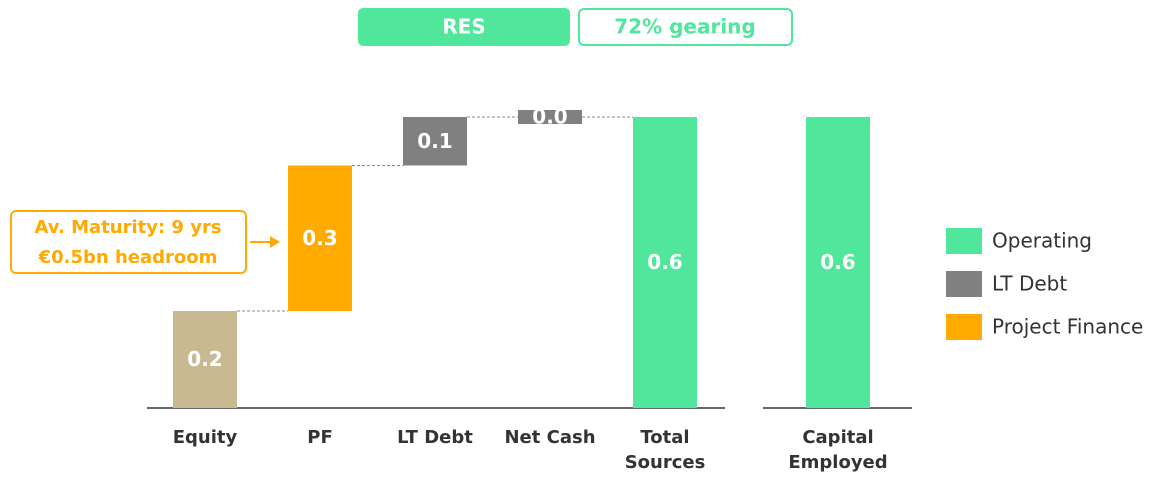 The width and height of the screenshot is (1173, 483). What do you see at coordinates (320, 437) in the screenshot?
I see `x-tick-label: PF` at bounding box center [320, 437].